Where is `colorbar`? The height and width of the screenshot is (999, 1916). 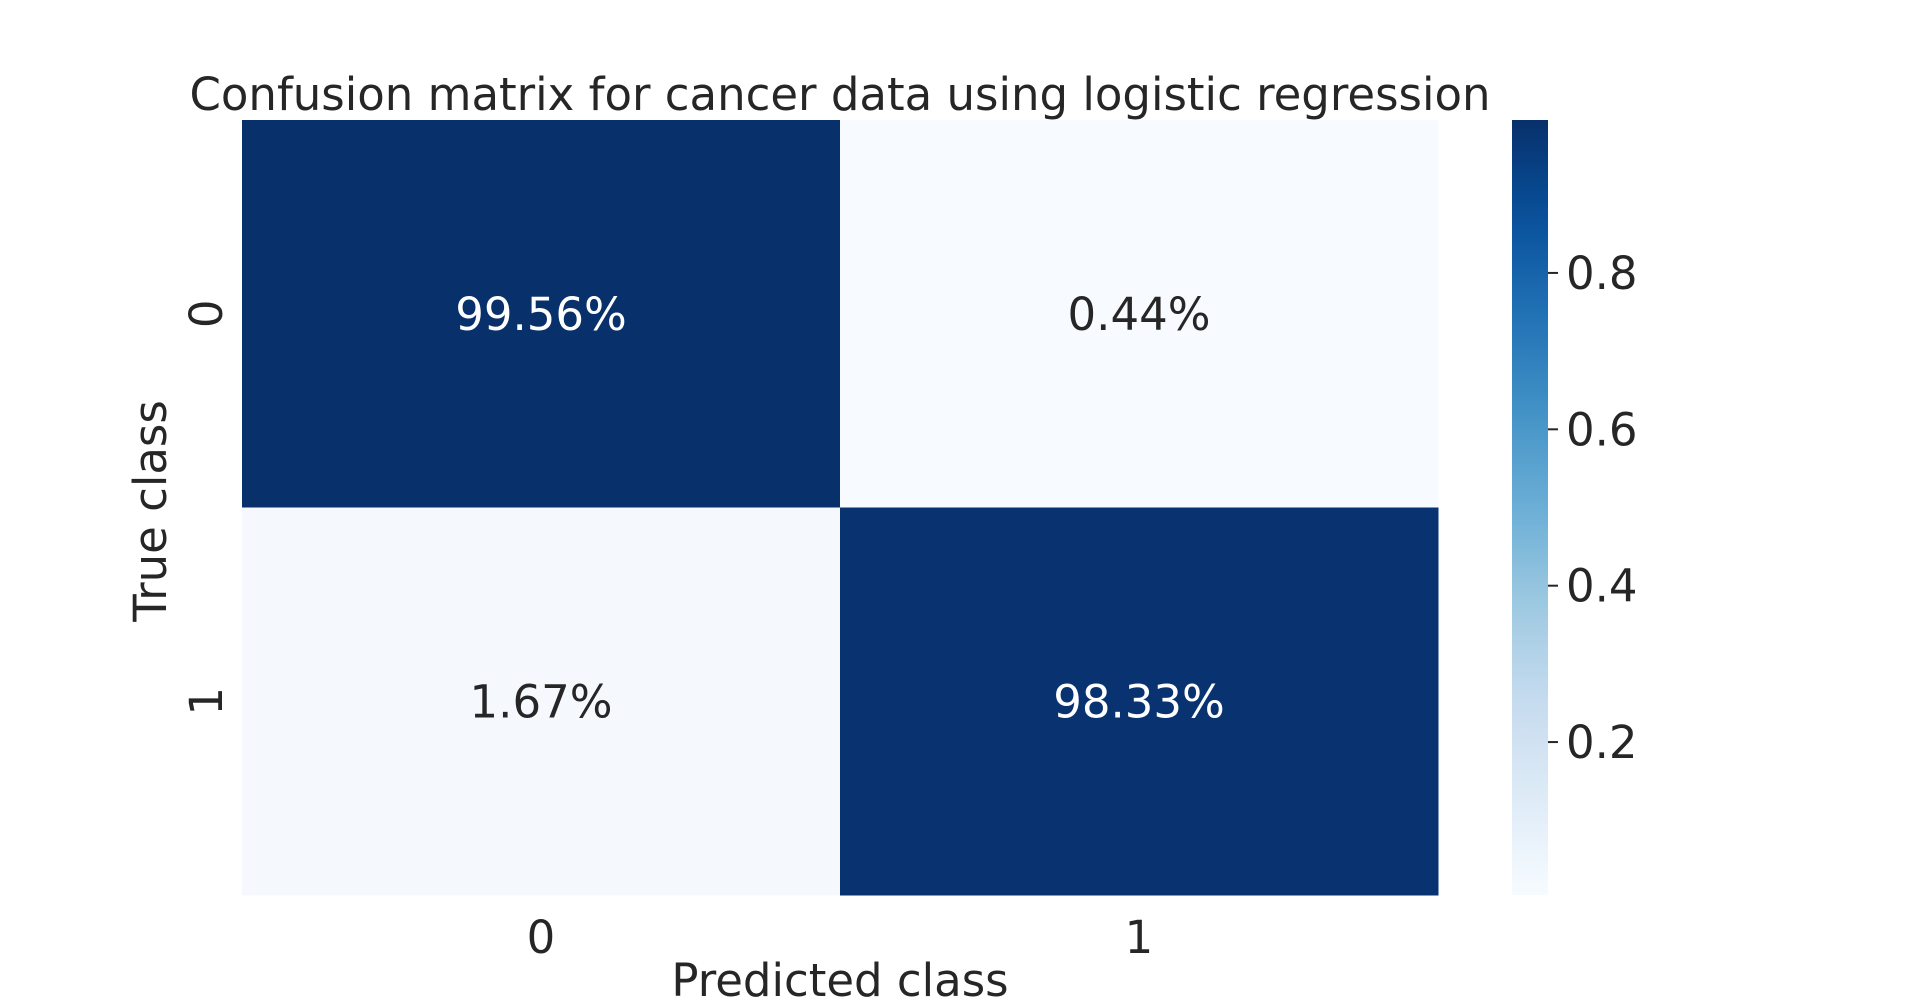
colorbar is located at coordinates (1530, 507).